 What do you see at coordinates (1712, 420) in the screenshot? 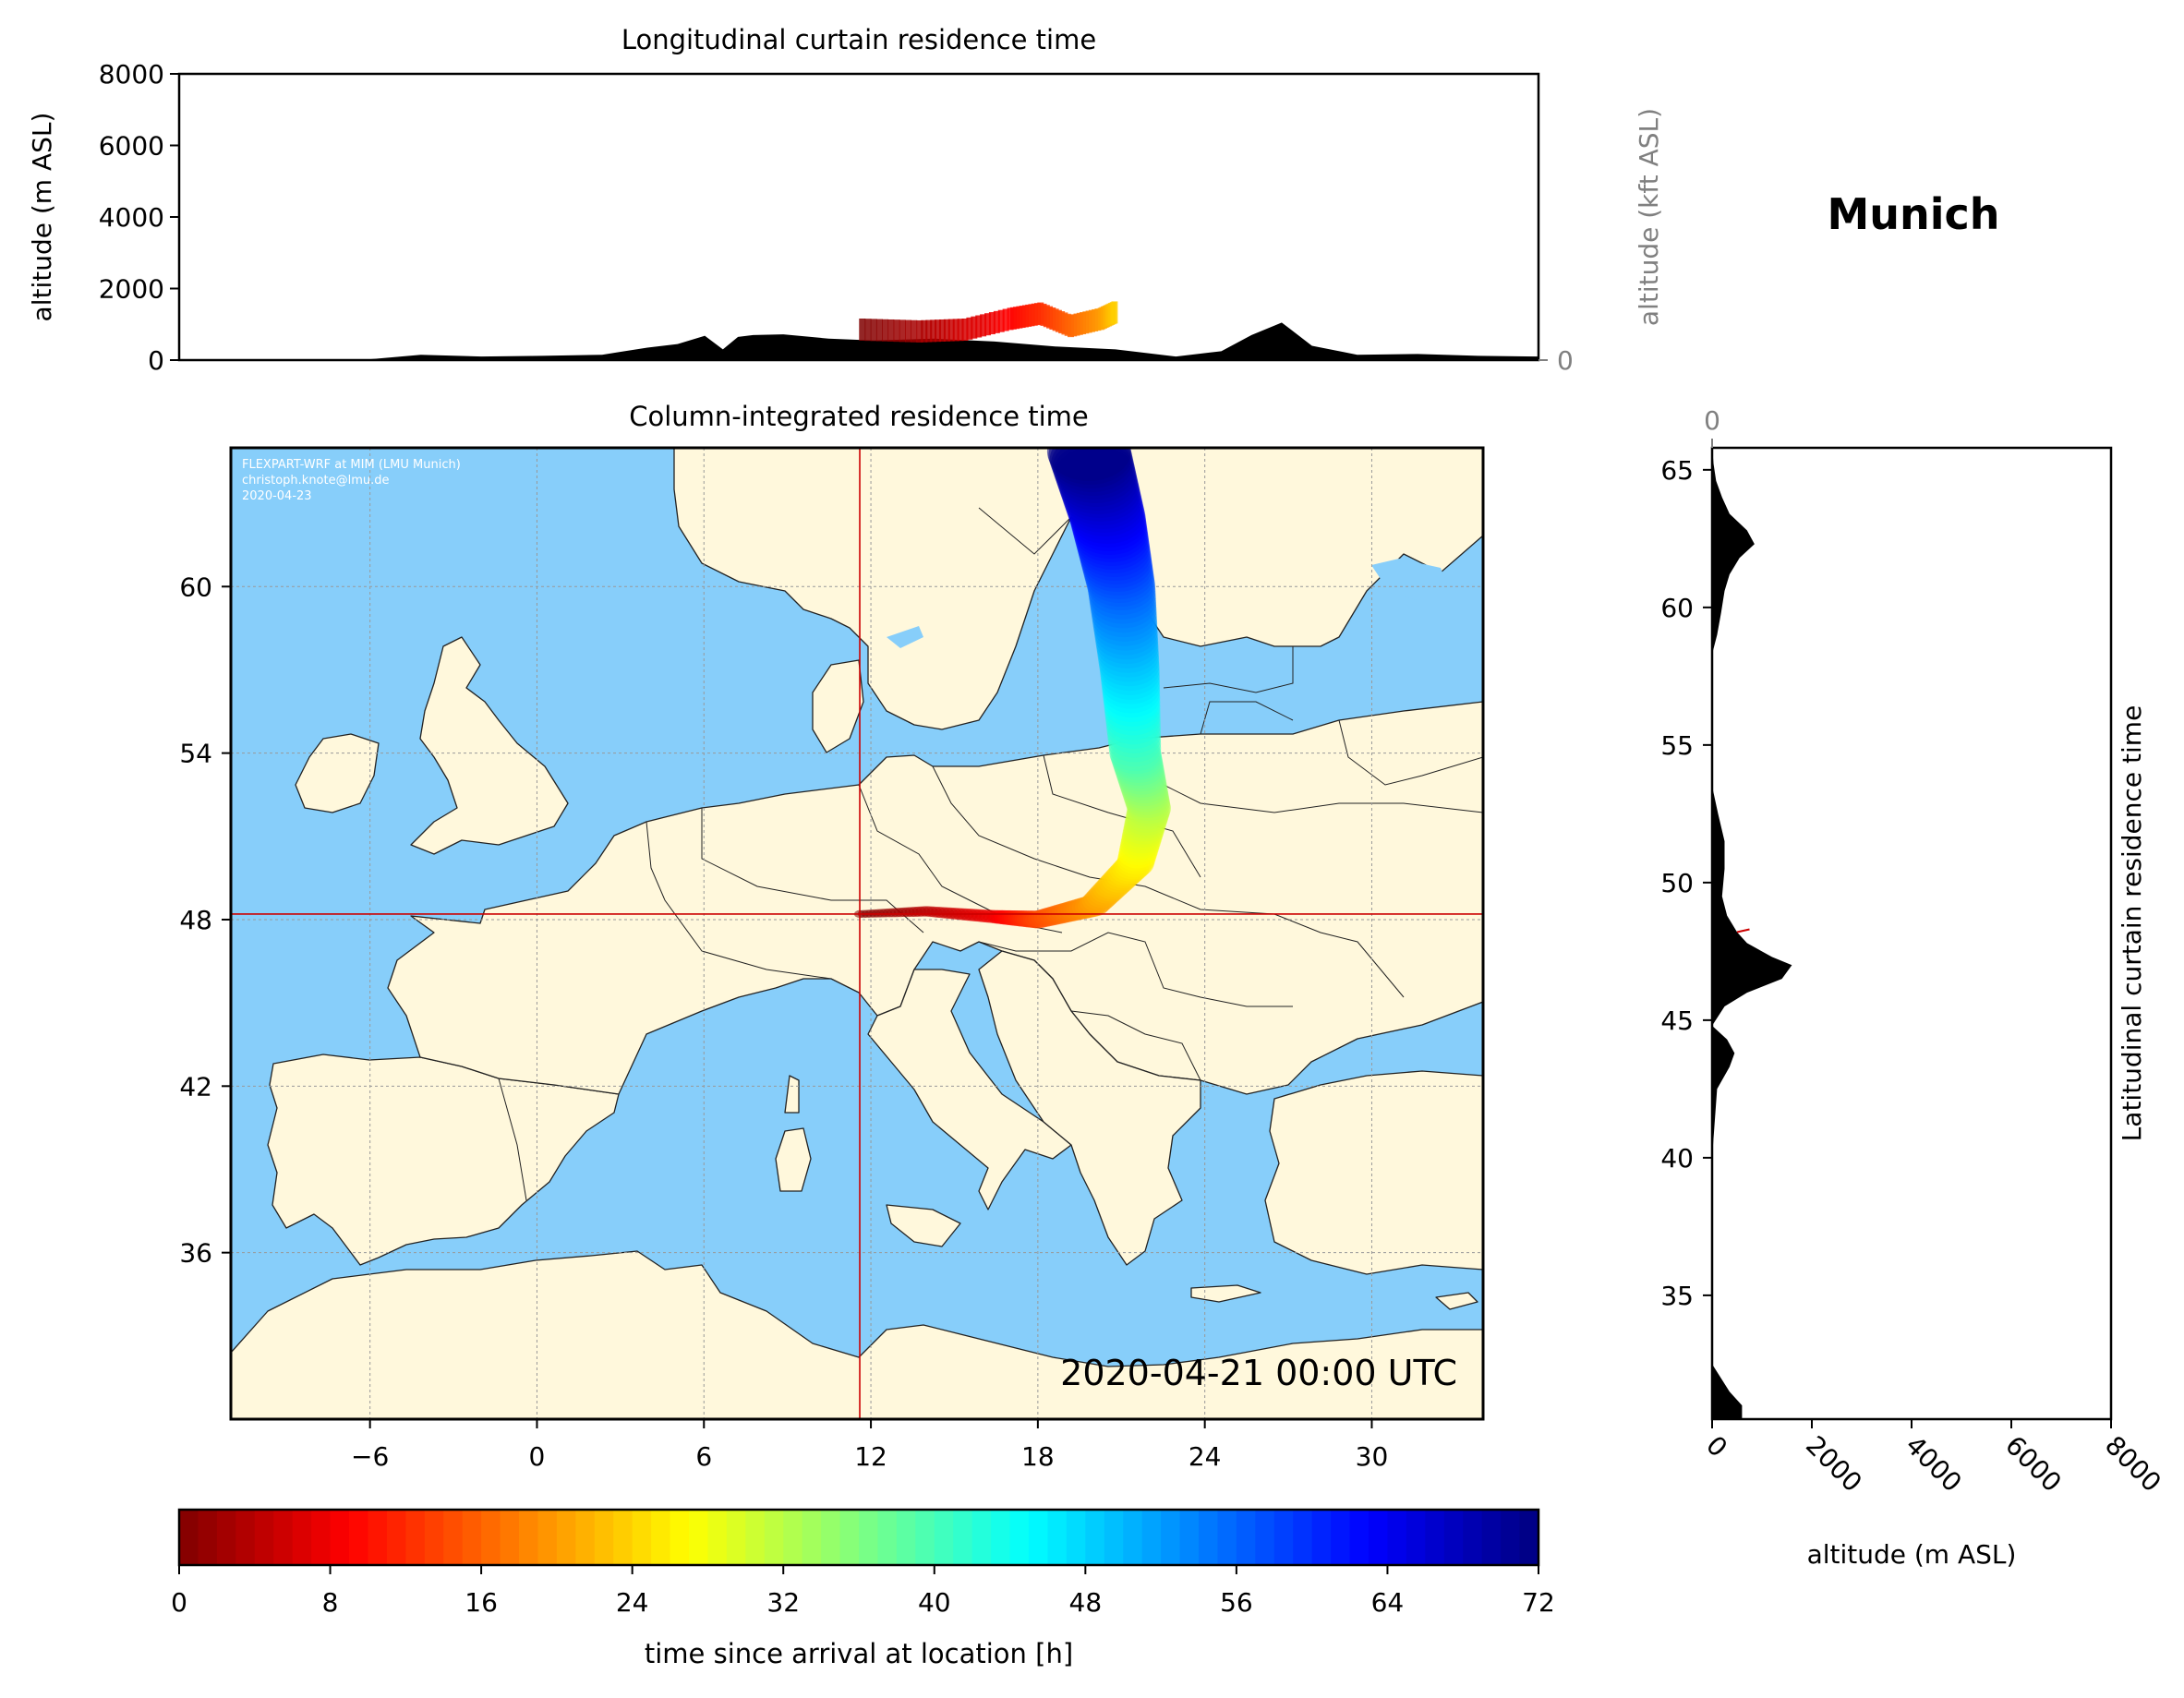
I see `xtick-top-label: 0` at bounding box center [1712, 420].